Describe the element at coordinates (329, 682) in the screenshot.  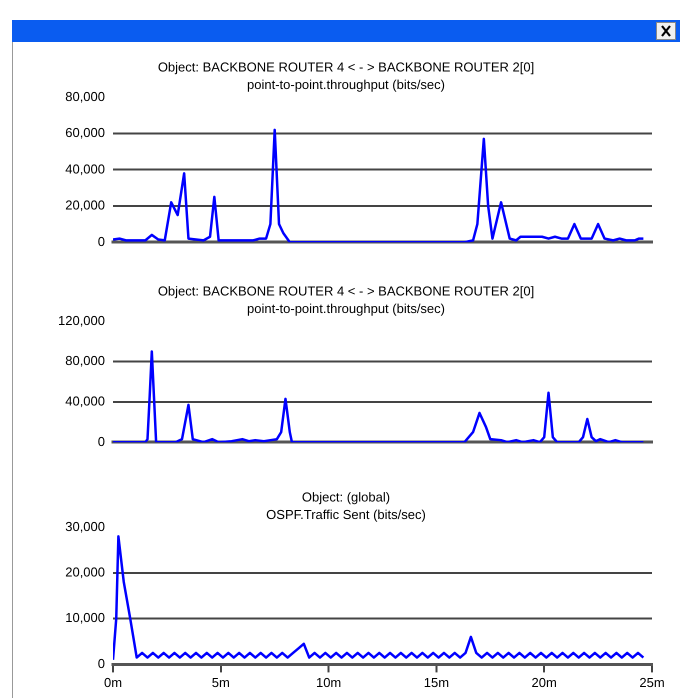
I see `x-tick-label: 10m` at that location.